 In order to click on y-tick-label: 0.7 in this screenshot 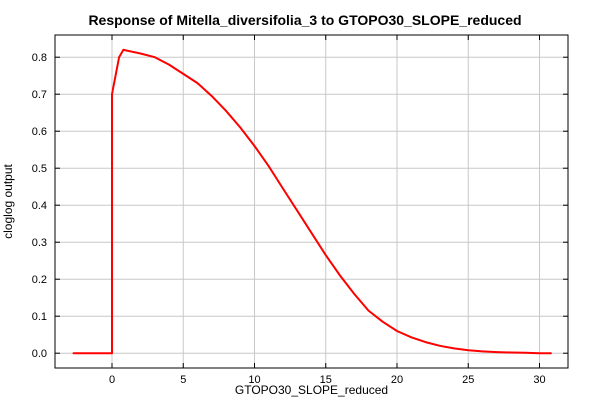, I will do `click(39, 95)`.